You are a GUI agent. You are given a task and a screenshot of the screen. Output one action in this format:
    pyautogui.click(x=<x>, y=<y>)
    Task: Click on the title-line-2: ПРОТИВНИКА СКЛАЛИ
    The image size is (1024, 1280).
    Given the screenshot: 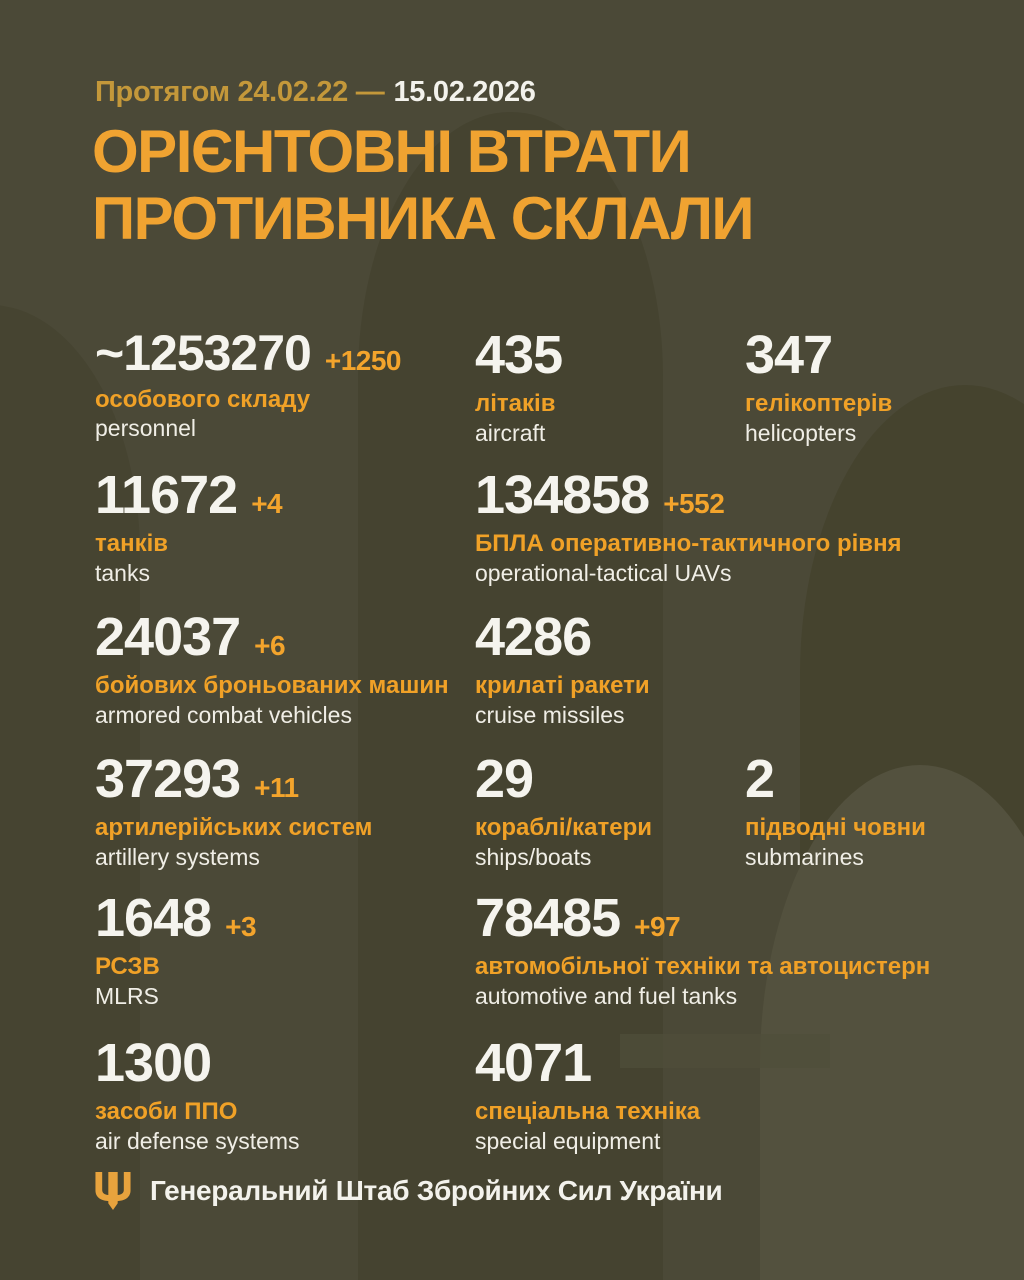 What is the action you would take?
    pyautogui.click(x=423, y=218)
    